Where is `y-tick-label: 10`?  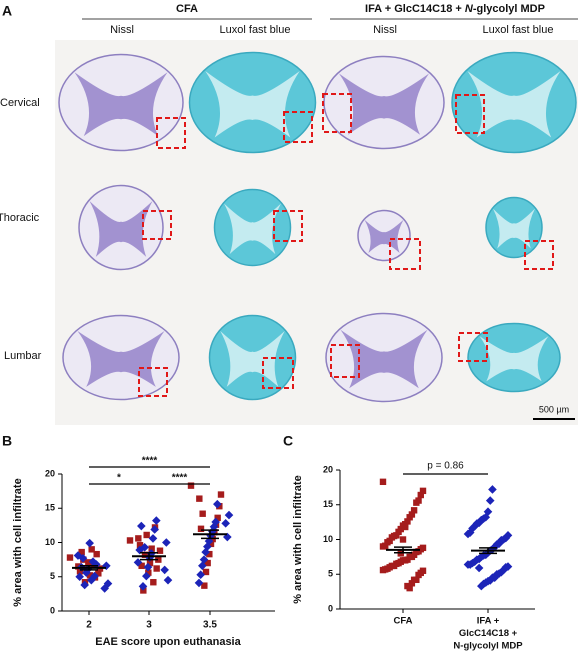
y-tick-label: 10 is located at coordinates (50, 542).